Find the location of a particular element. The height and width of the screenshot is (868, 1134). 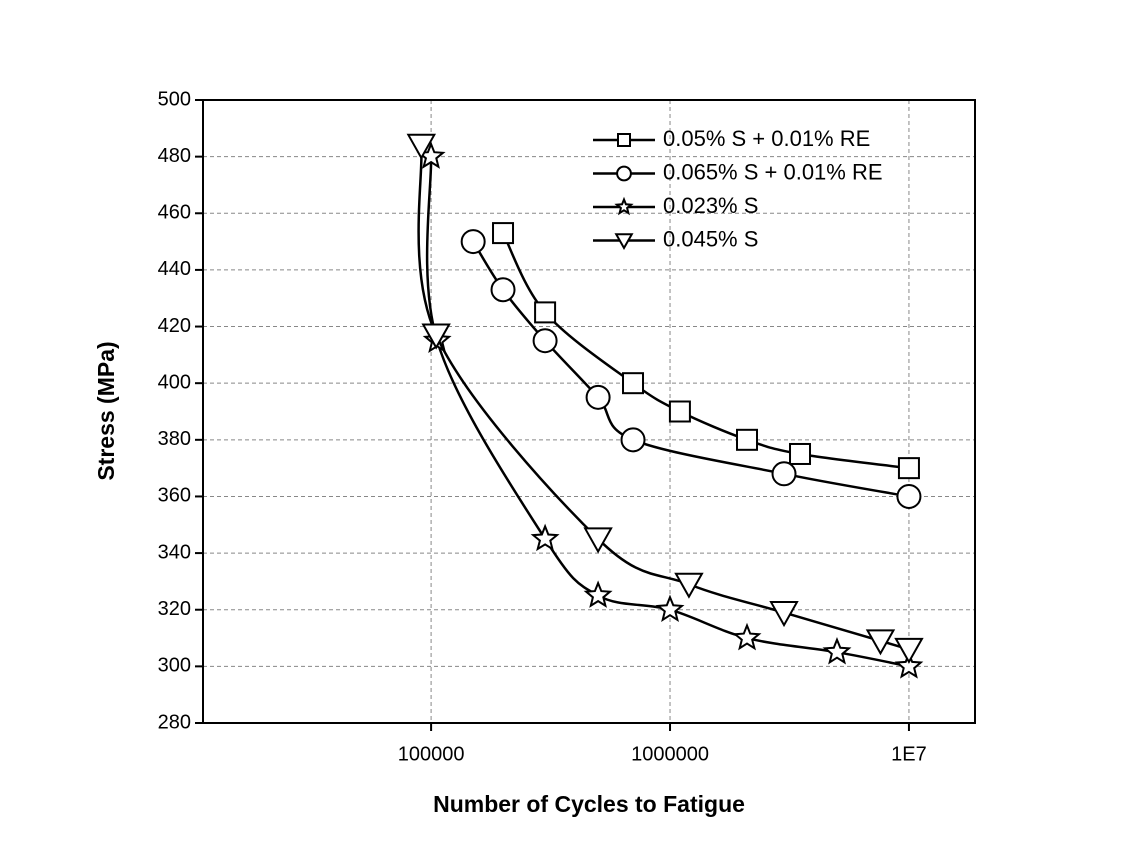

y-tick-label: 460 is located at coordinates (174, 213).